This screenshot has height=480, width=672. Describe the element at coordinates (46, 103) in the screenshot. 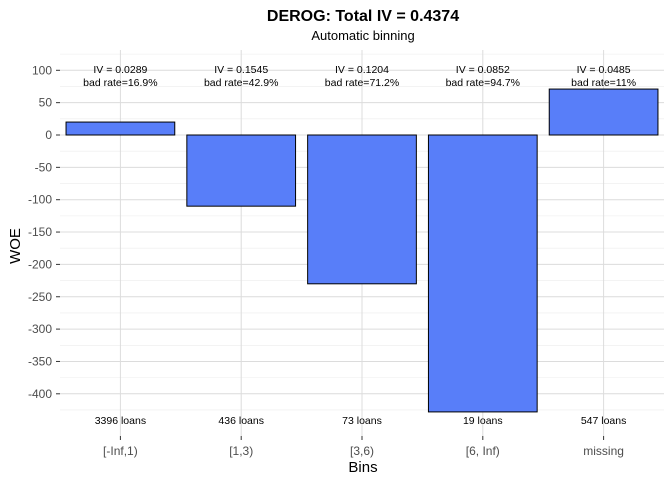

I see `y-tick-label: 50` at that location.